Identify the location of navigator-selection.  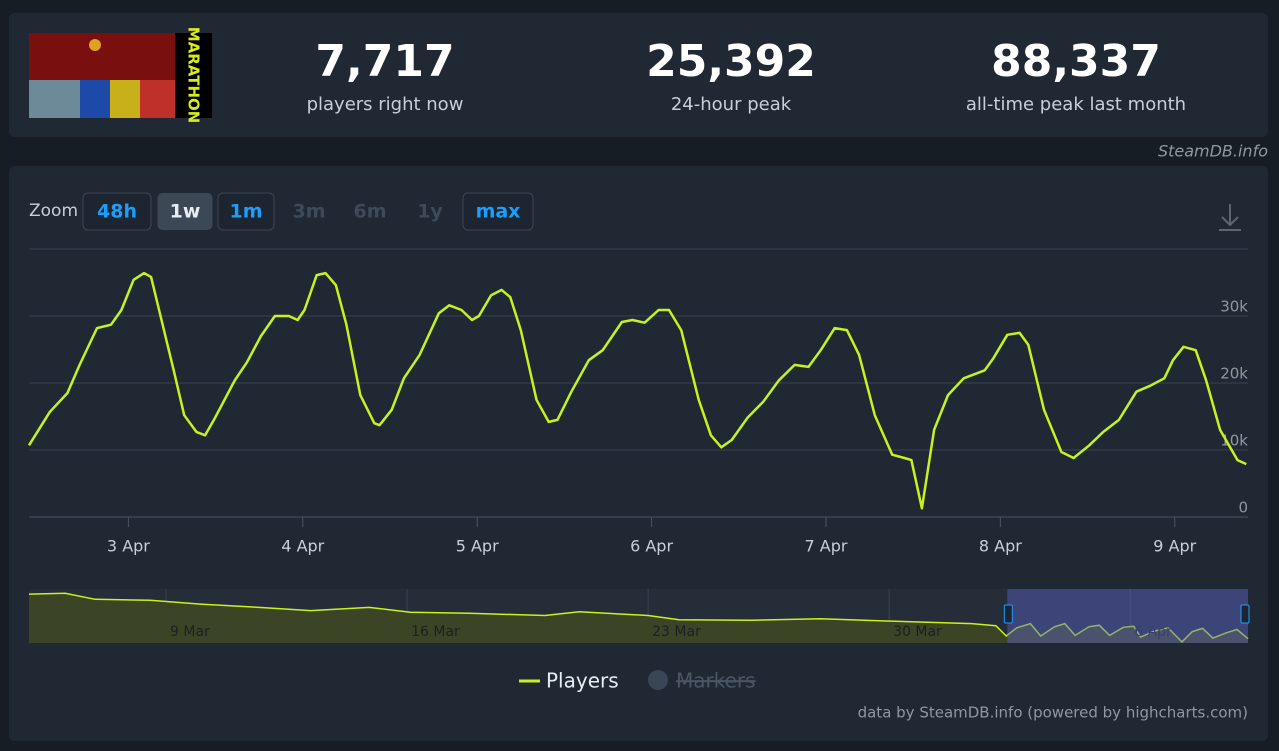
(1127, 616).